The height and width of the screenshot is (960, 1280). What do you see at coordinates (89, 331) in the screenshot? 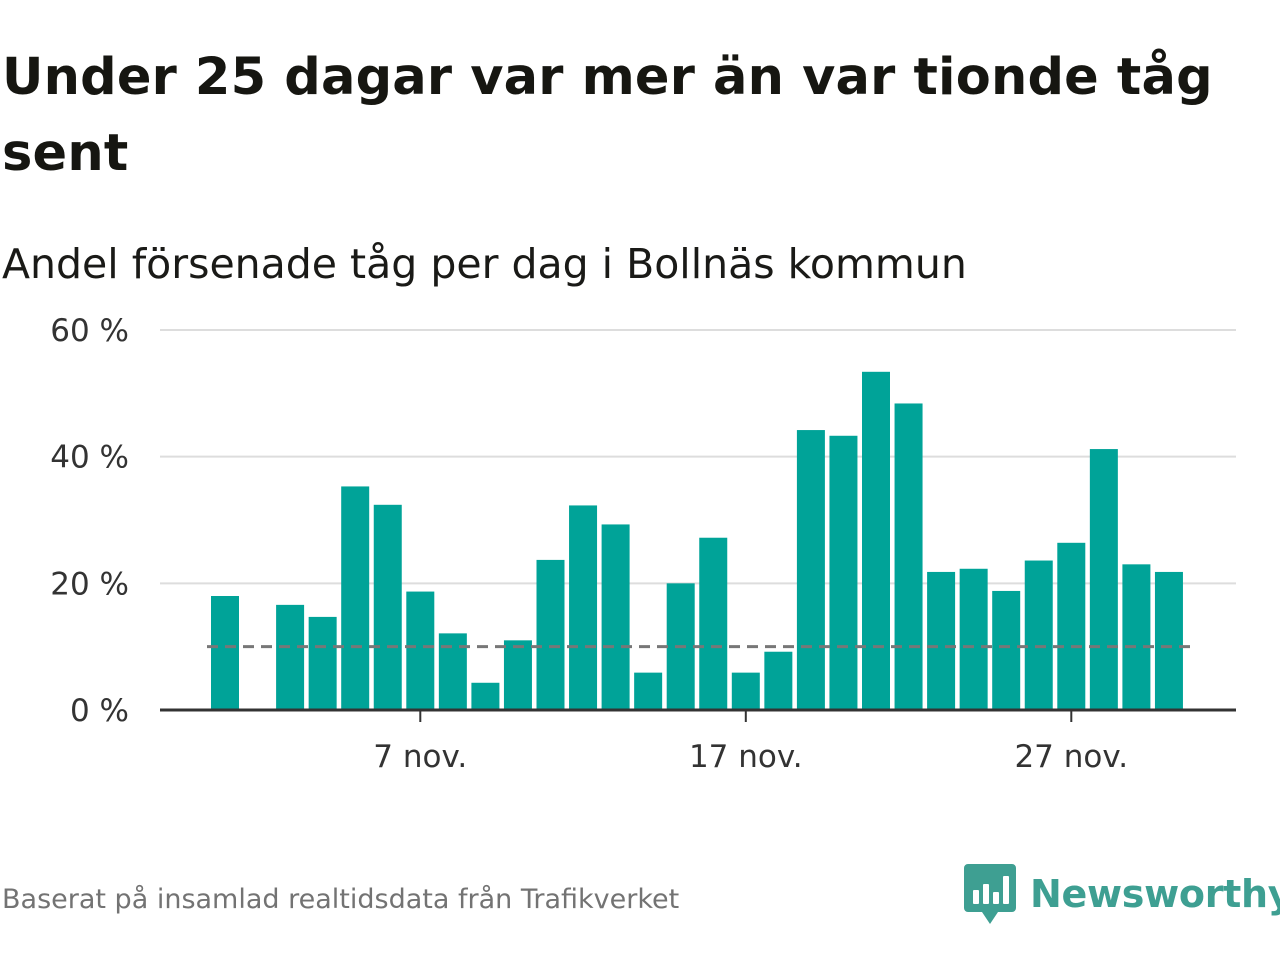
I see `y-tick-label: 60 %` at bounding box center [89, 331].